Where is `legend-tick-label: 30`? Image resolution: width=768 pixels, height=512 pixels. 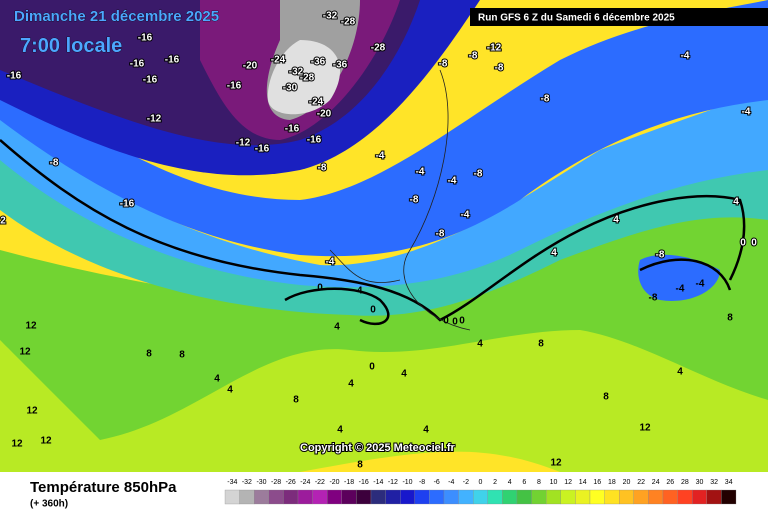 legend-tick-label: 30 is located at coordinates (700, 482).